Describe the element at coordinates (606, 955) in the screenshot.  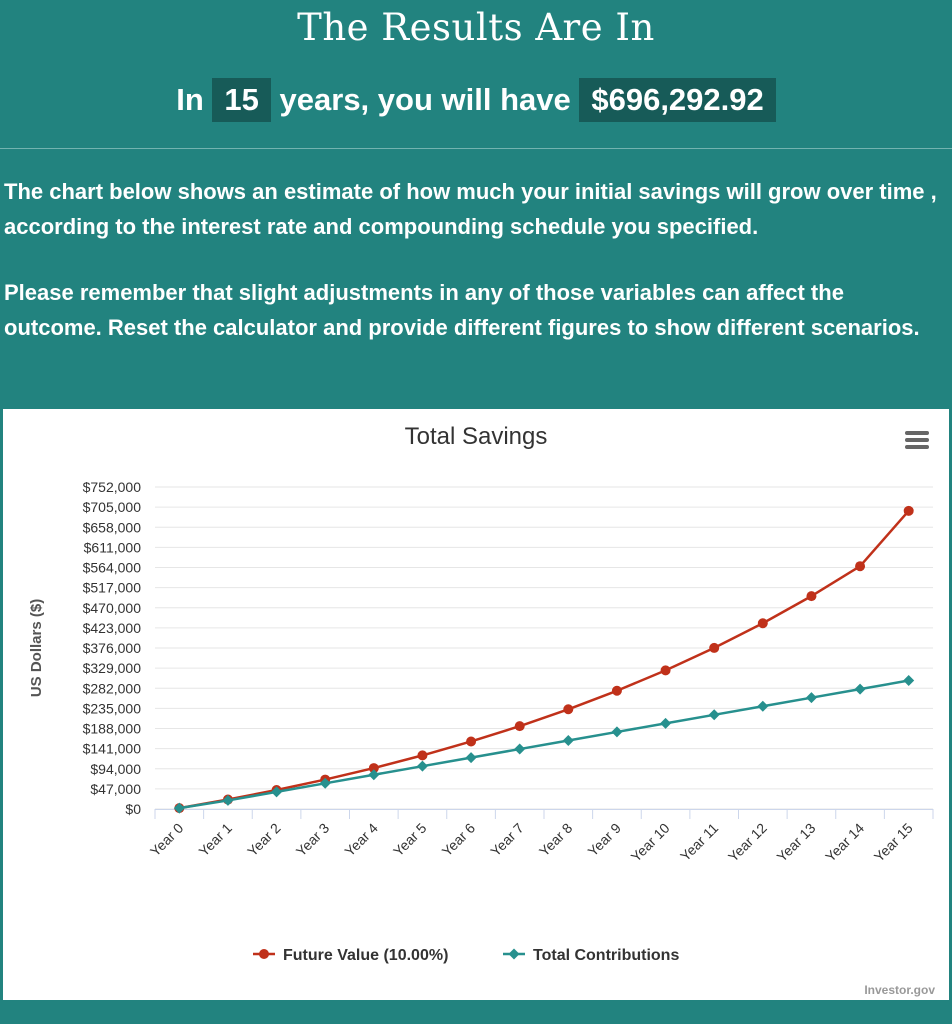
I see `legend-item-label: Total Contributions` at that location.